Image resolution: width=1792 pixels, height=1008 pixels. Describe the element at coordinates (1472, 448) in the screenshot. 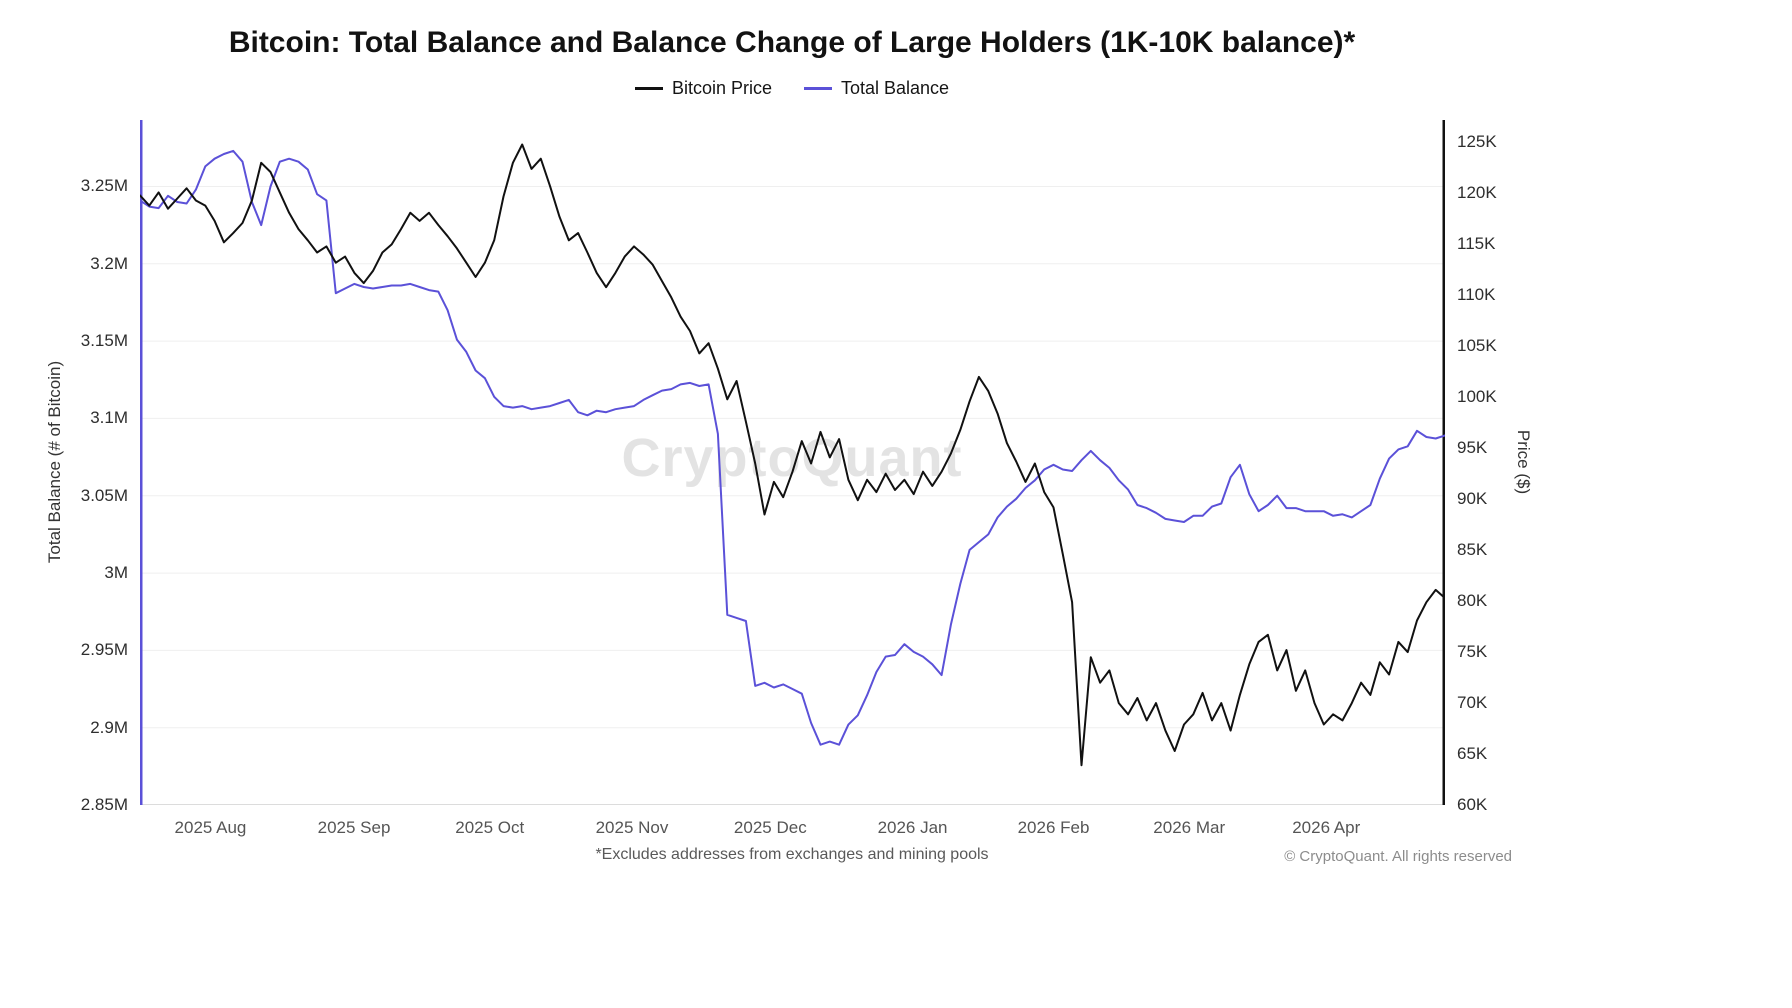

I see `right-axis-tick-label: 95K` at that location.